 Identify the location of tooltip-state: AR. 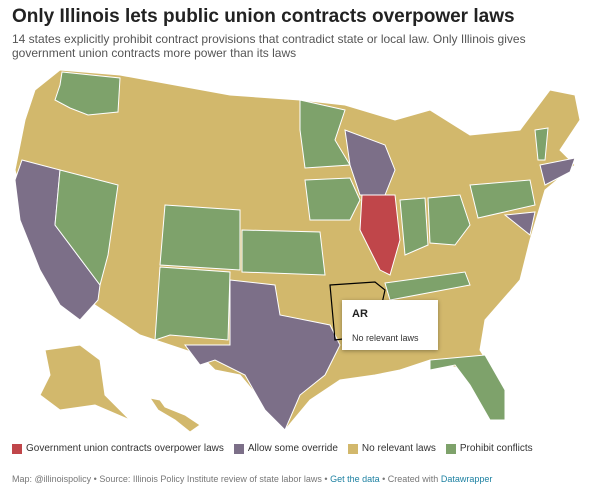
(360, 314).